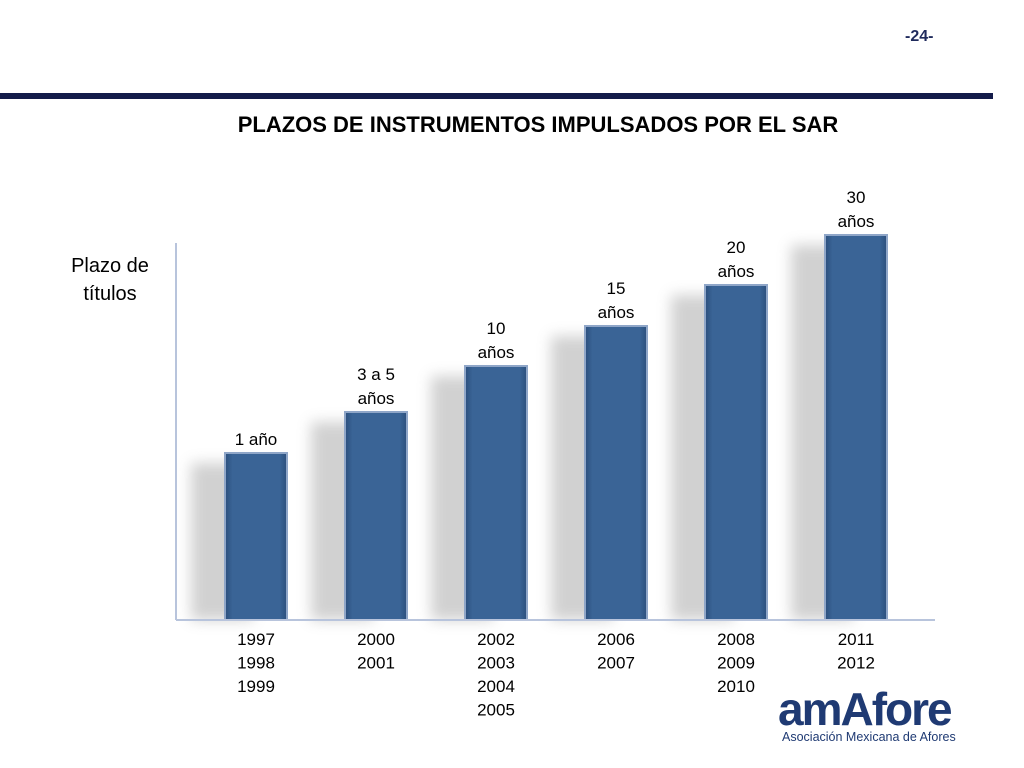 The height and width of the screenshot is (768, 1024). I want to click on x-tick-label-1-3: 1999, so click(256, 686).